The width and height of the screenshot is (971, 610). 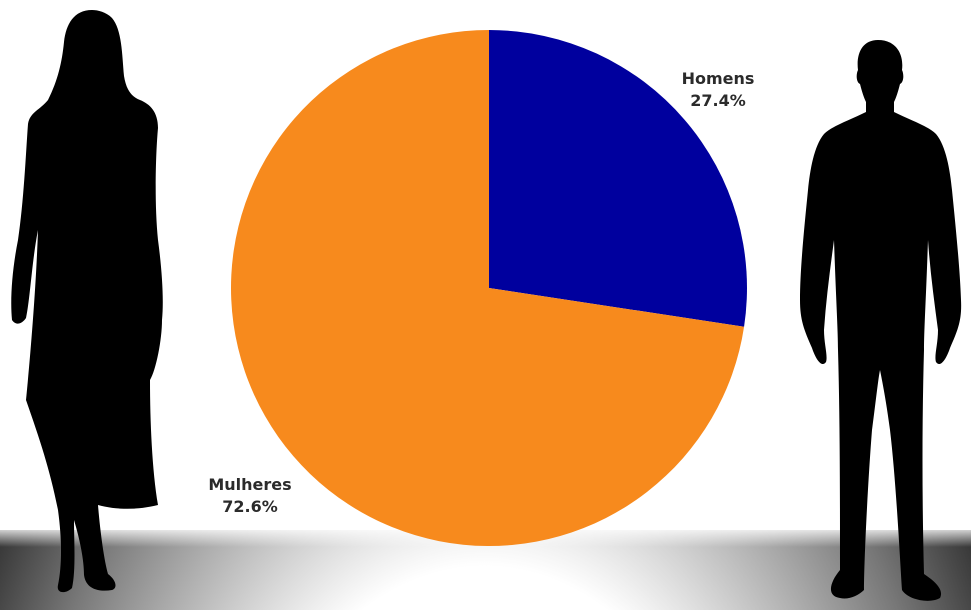 I want to click on slice-value-homens: 27.4%, so click(x=718, y=100).